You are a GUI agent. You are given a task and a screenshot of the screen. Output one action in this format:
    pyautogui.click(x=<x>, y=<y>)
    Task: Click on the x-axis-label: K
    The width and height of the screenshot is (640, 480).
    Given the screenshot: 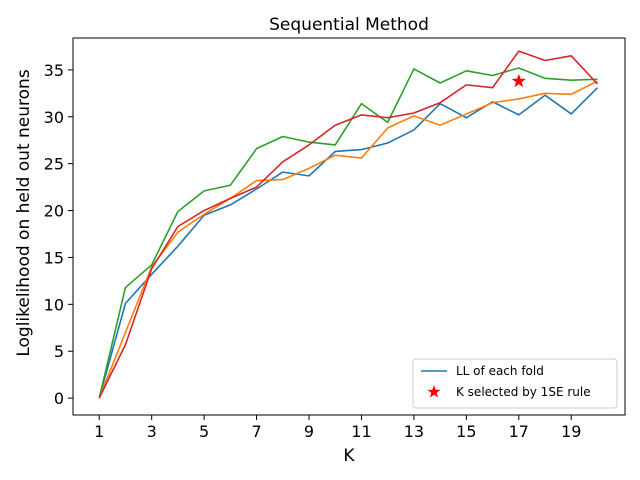 What is the action you would take?
    pyautogui.click(x=349, y=456)
    